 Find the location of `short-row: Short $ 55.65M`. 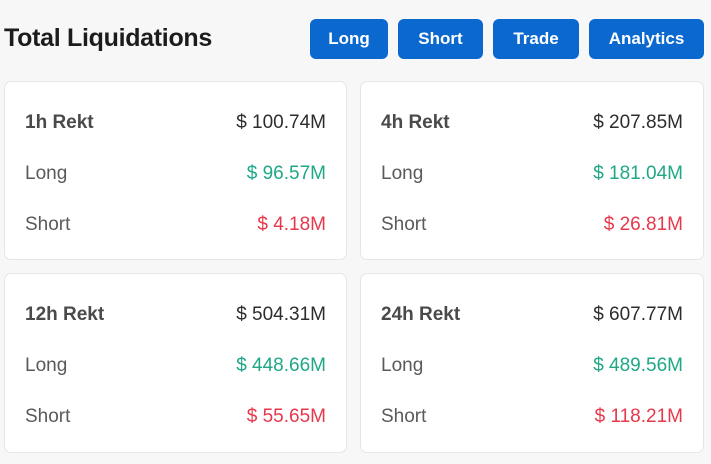

short-row: Short $ 55.65M is located at coordinates (175, 417).